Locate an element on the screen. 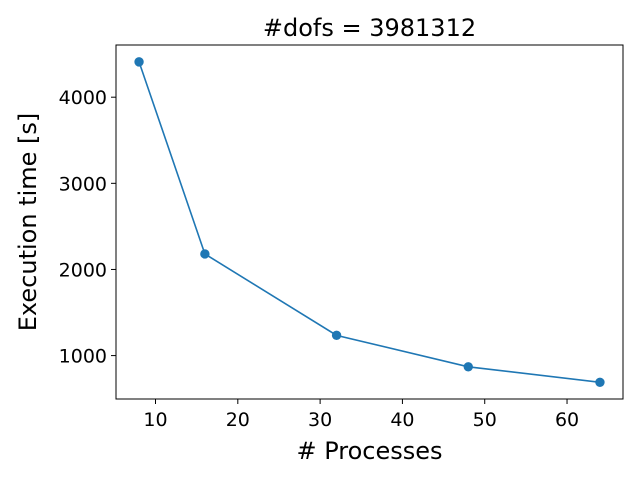 The image size is (640, 484). y-tick-label: 1000 is located at coordinates (83, 357).